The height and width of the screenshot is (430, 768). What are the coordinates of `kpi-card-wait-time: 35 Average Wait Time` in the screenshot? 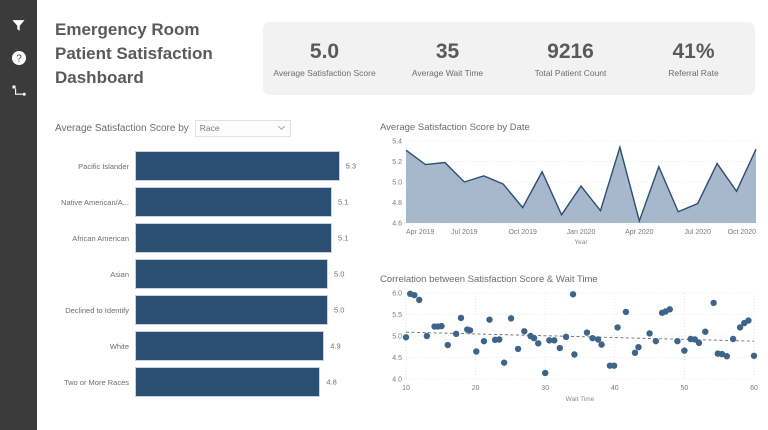 It's located at (447, 58).